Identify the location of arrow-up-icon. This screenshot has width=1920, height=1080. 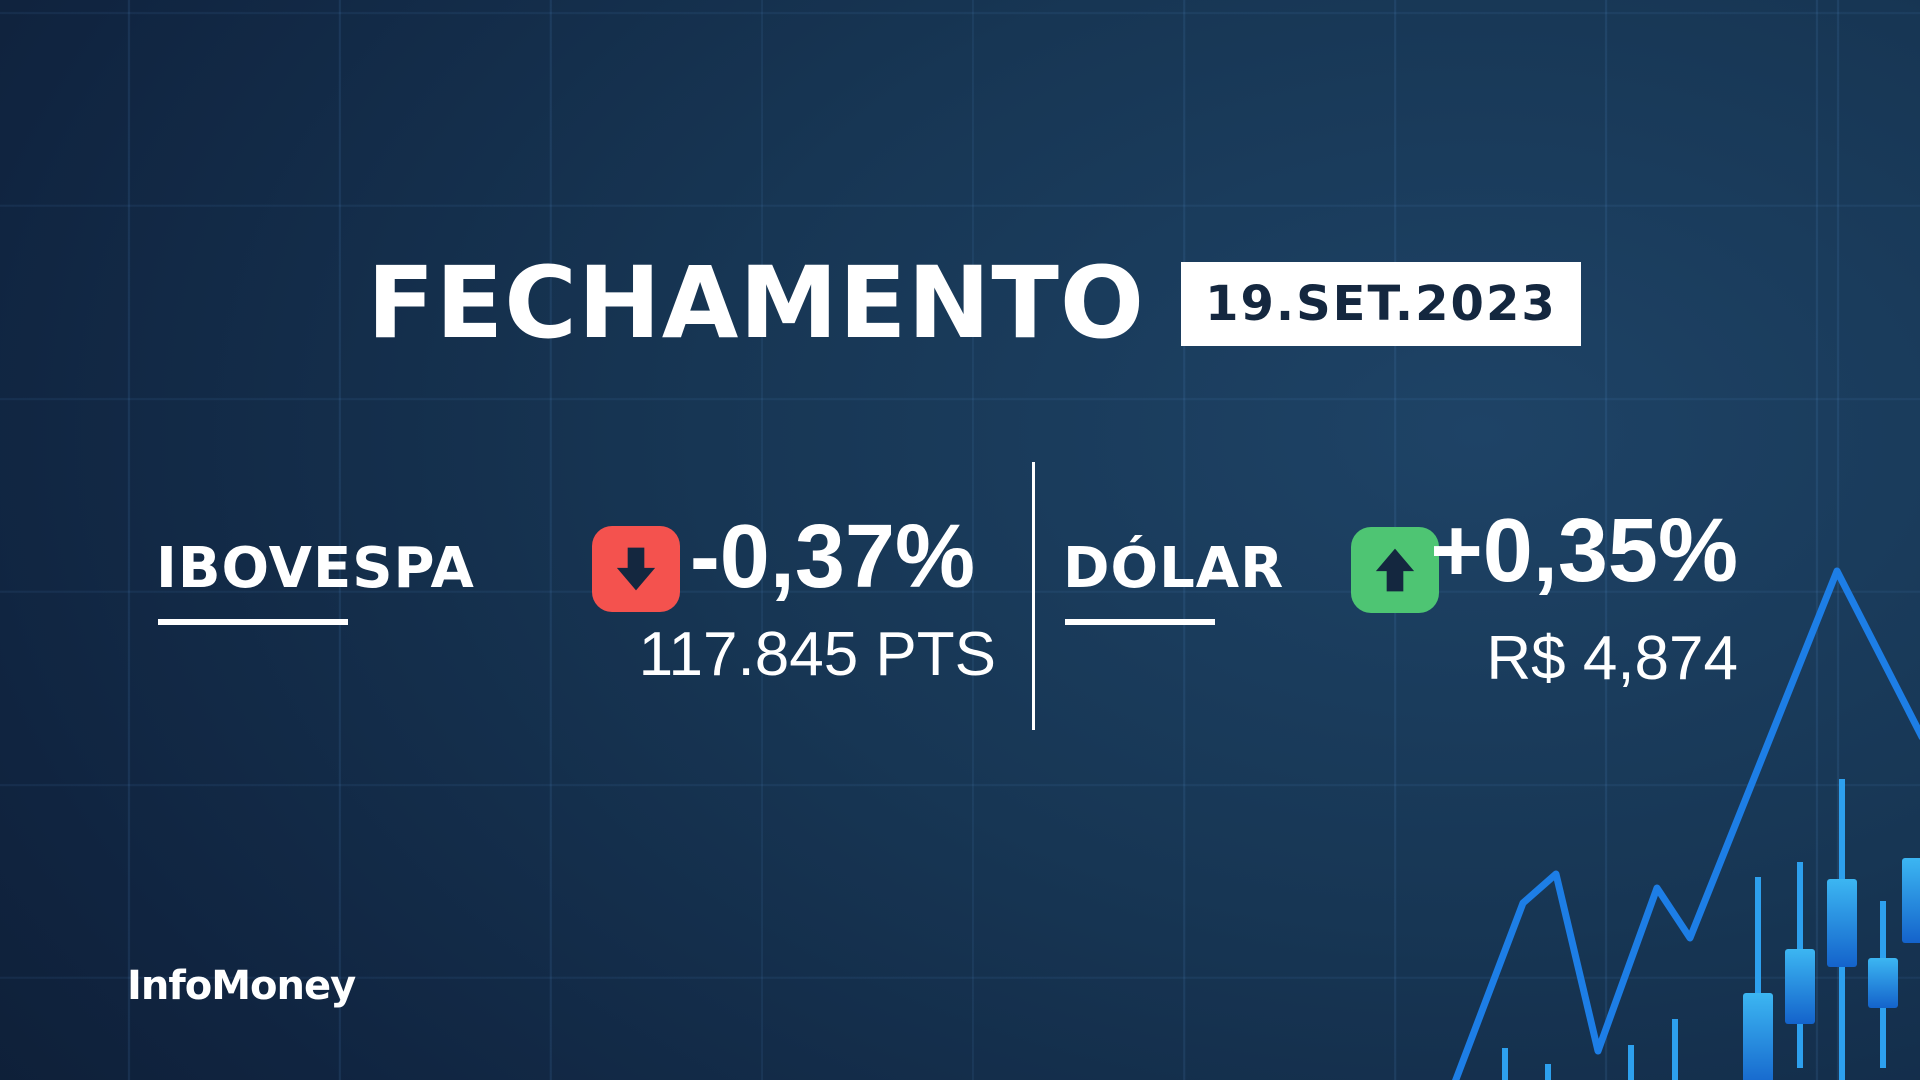
(1395, 570).